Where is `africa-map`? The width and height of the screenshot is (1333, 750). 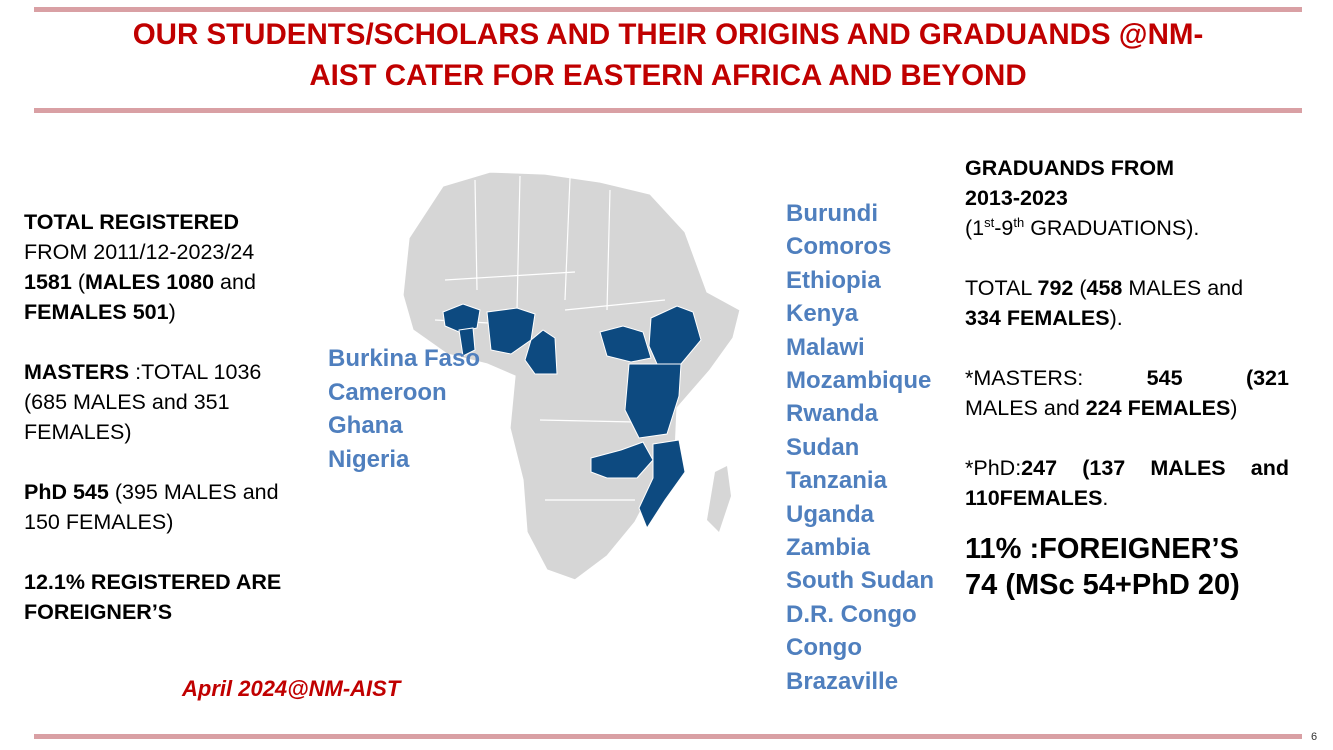
africa-map is located at coordinates (571, 376).